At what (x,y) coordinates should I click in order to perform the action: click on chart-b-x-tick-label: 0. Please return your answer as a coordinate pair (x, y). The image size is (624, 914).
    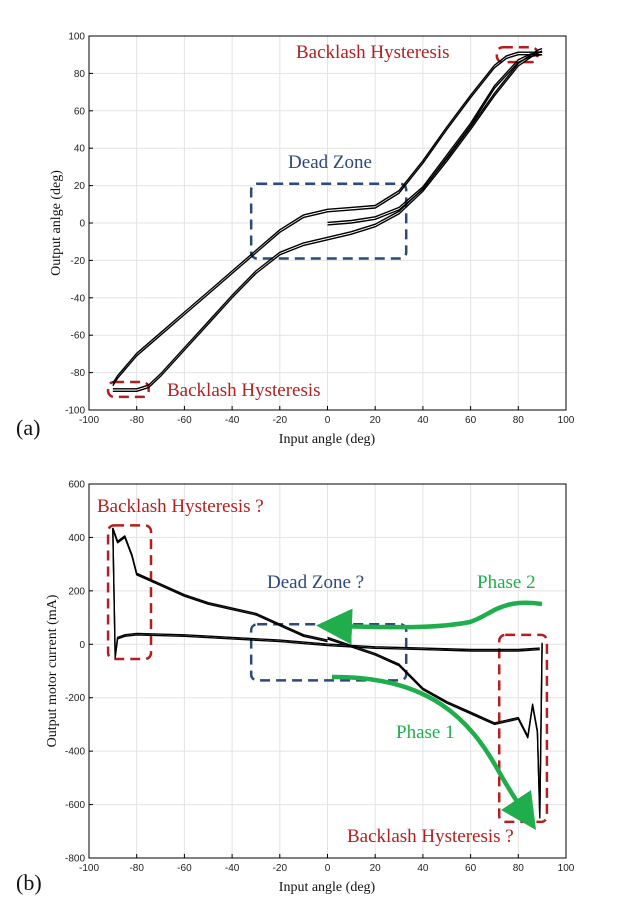
    Looking at the image, I should click on (328, 868).